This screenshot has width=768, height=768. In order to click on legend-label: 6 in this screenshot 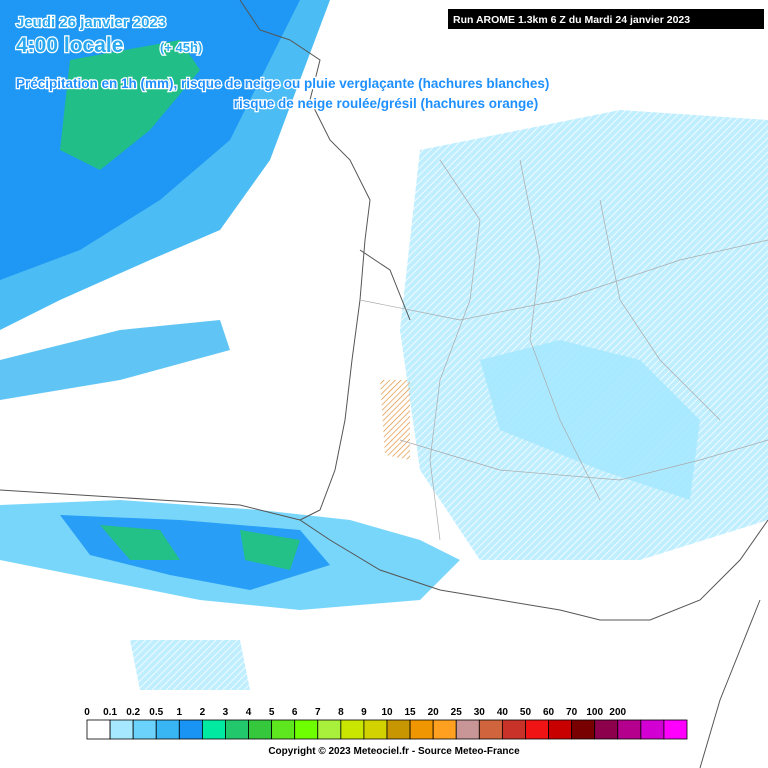, I will do `click(295, 712)`.